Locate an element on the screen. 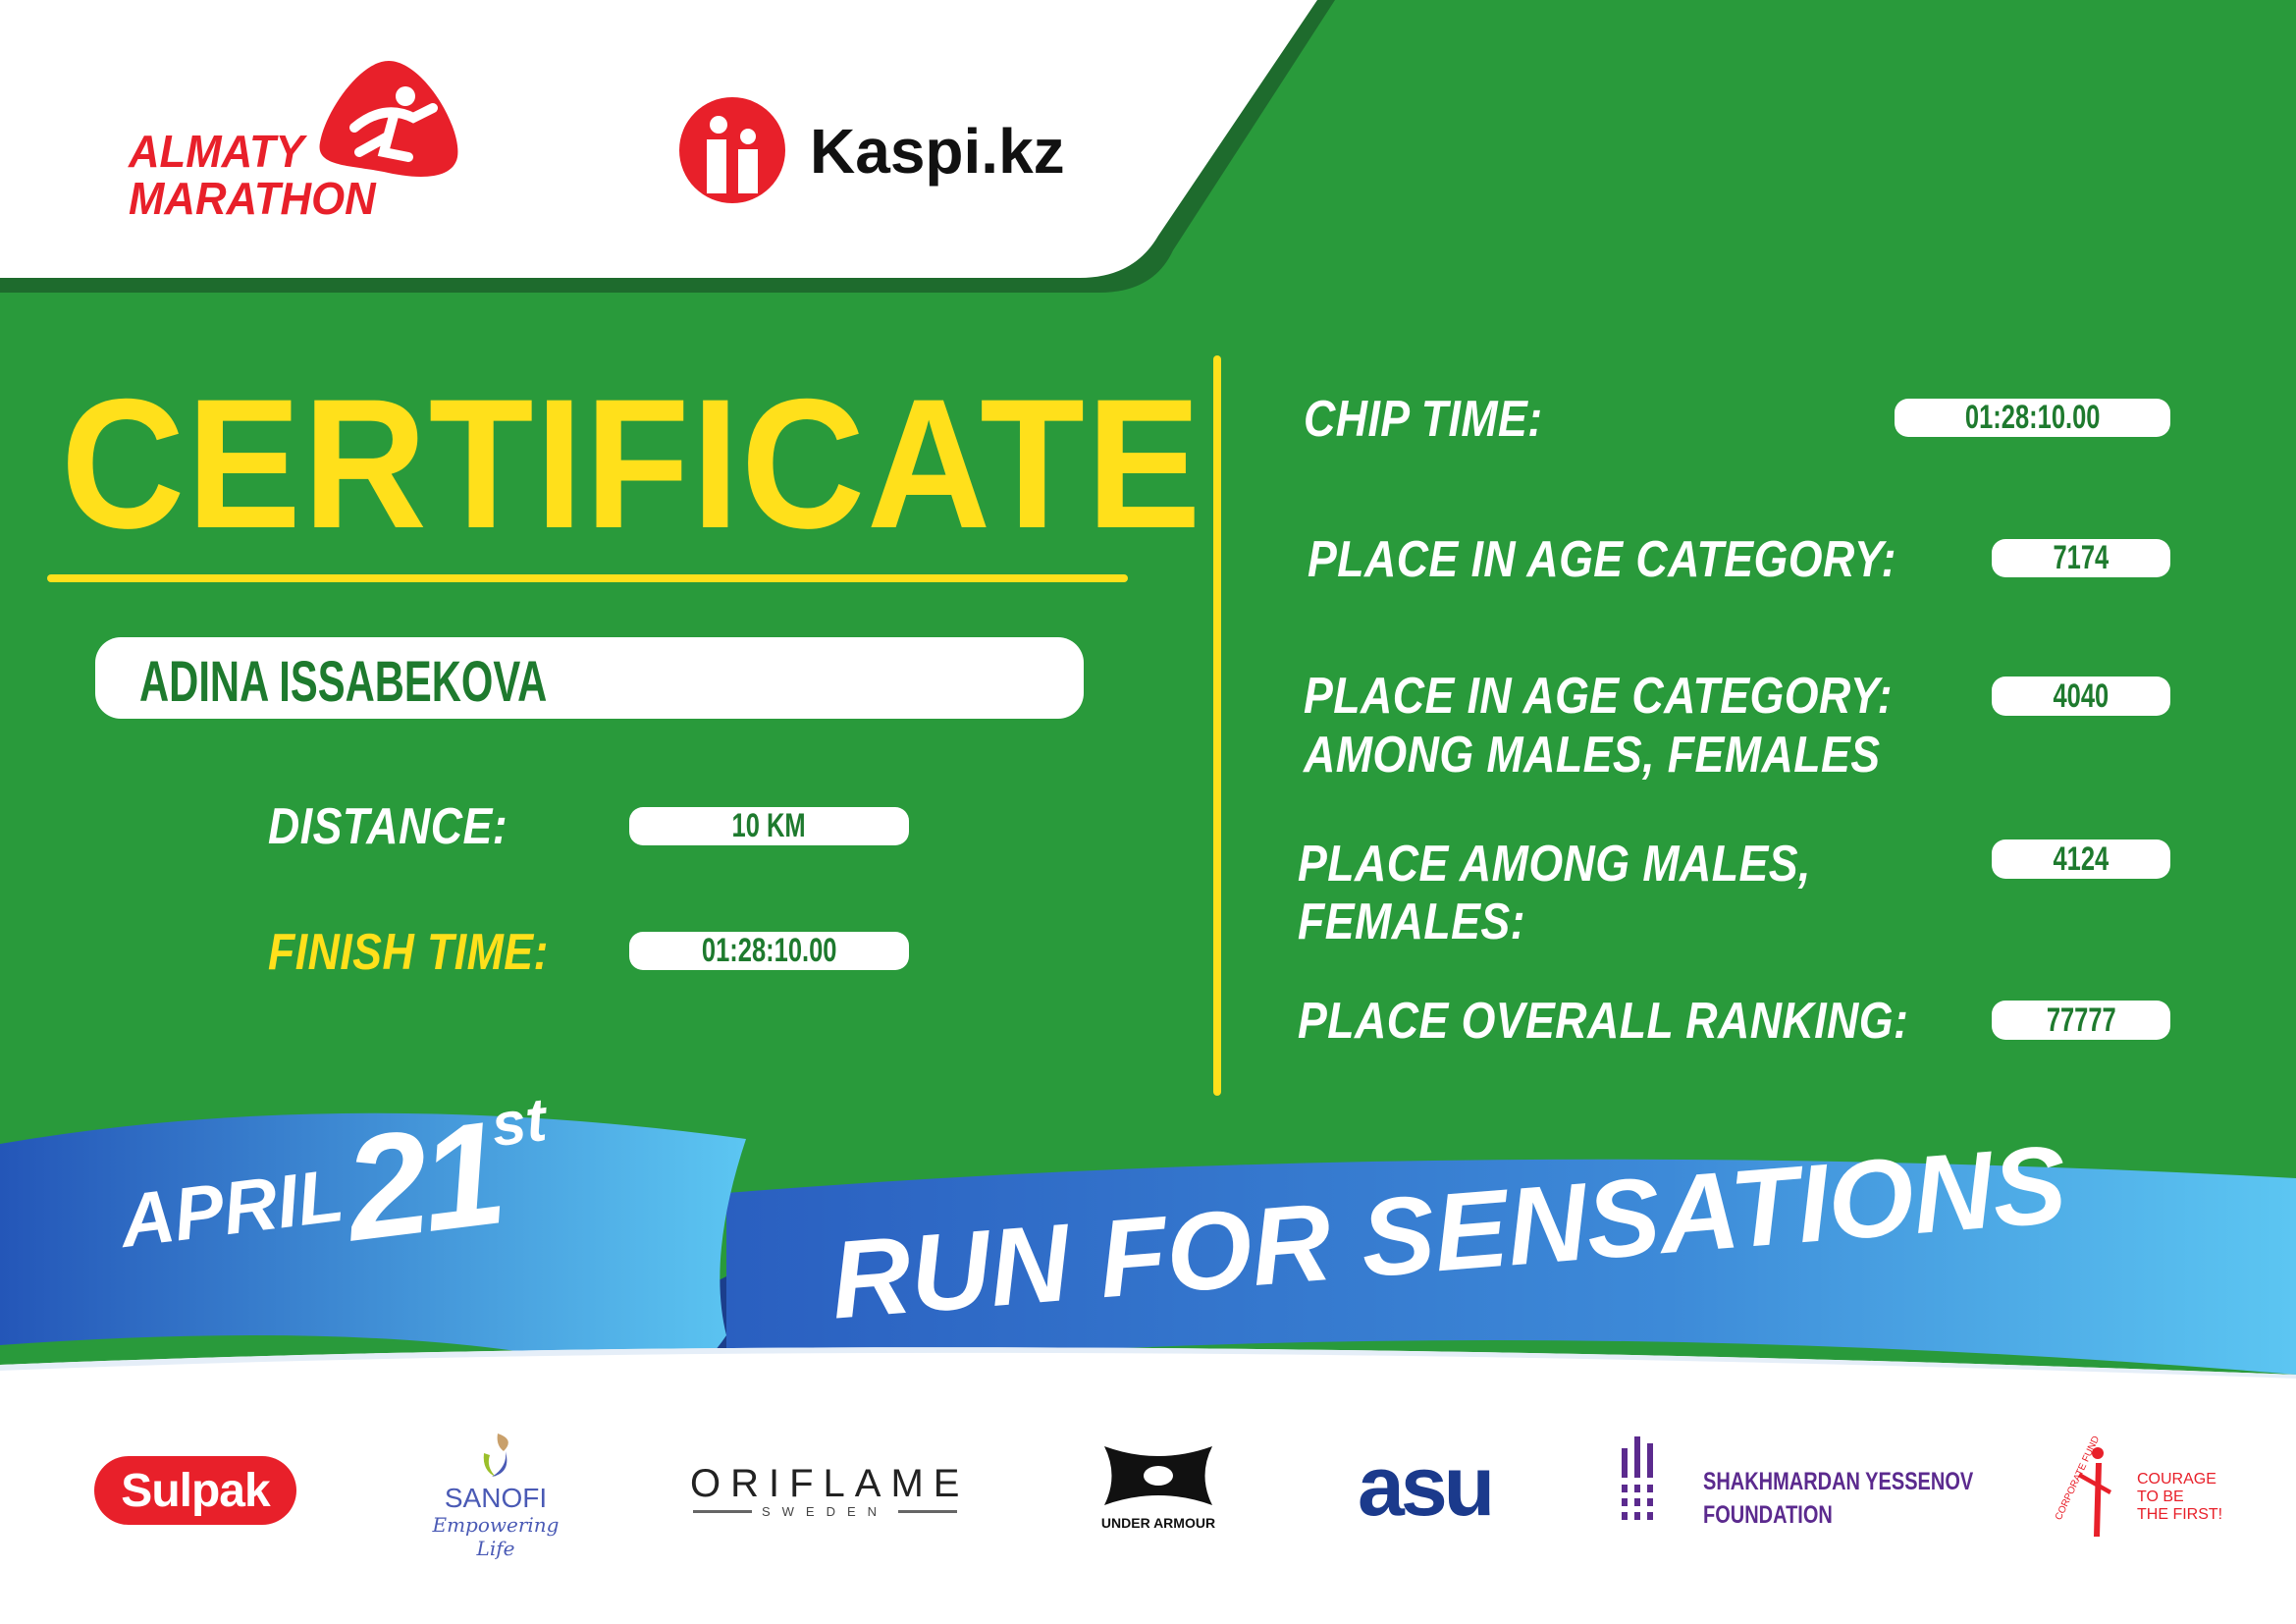 The width and height of the screenshot is (2296, 1624). partner-sanofi: SANOFI Empowering Life is located at coordinates (496, 1496).